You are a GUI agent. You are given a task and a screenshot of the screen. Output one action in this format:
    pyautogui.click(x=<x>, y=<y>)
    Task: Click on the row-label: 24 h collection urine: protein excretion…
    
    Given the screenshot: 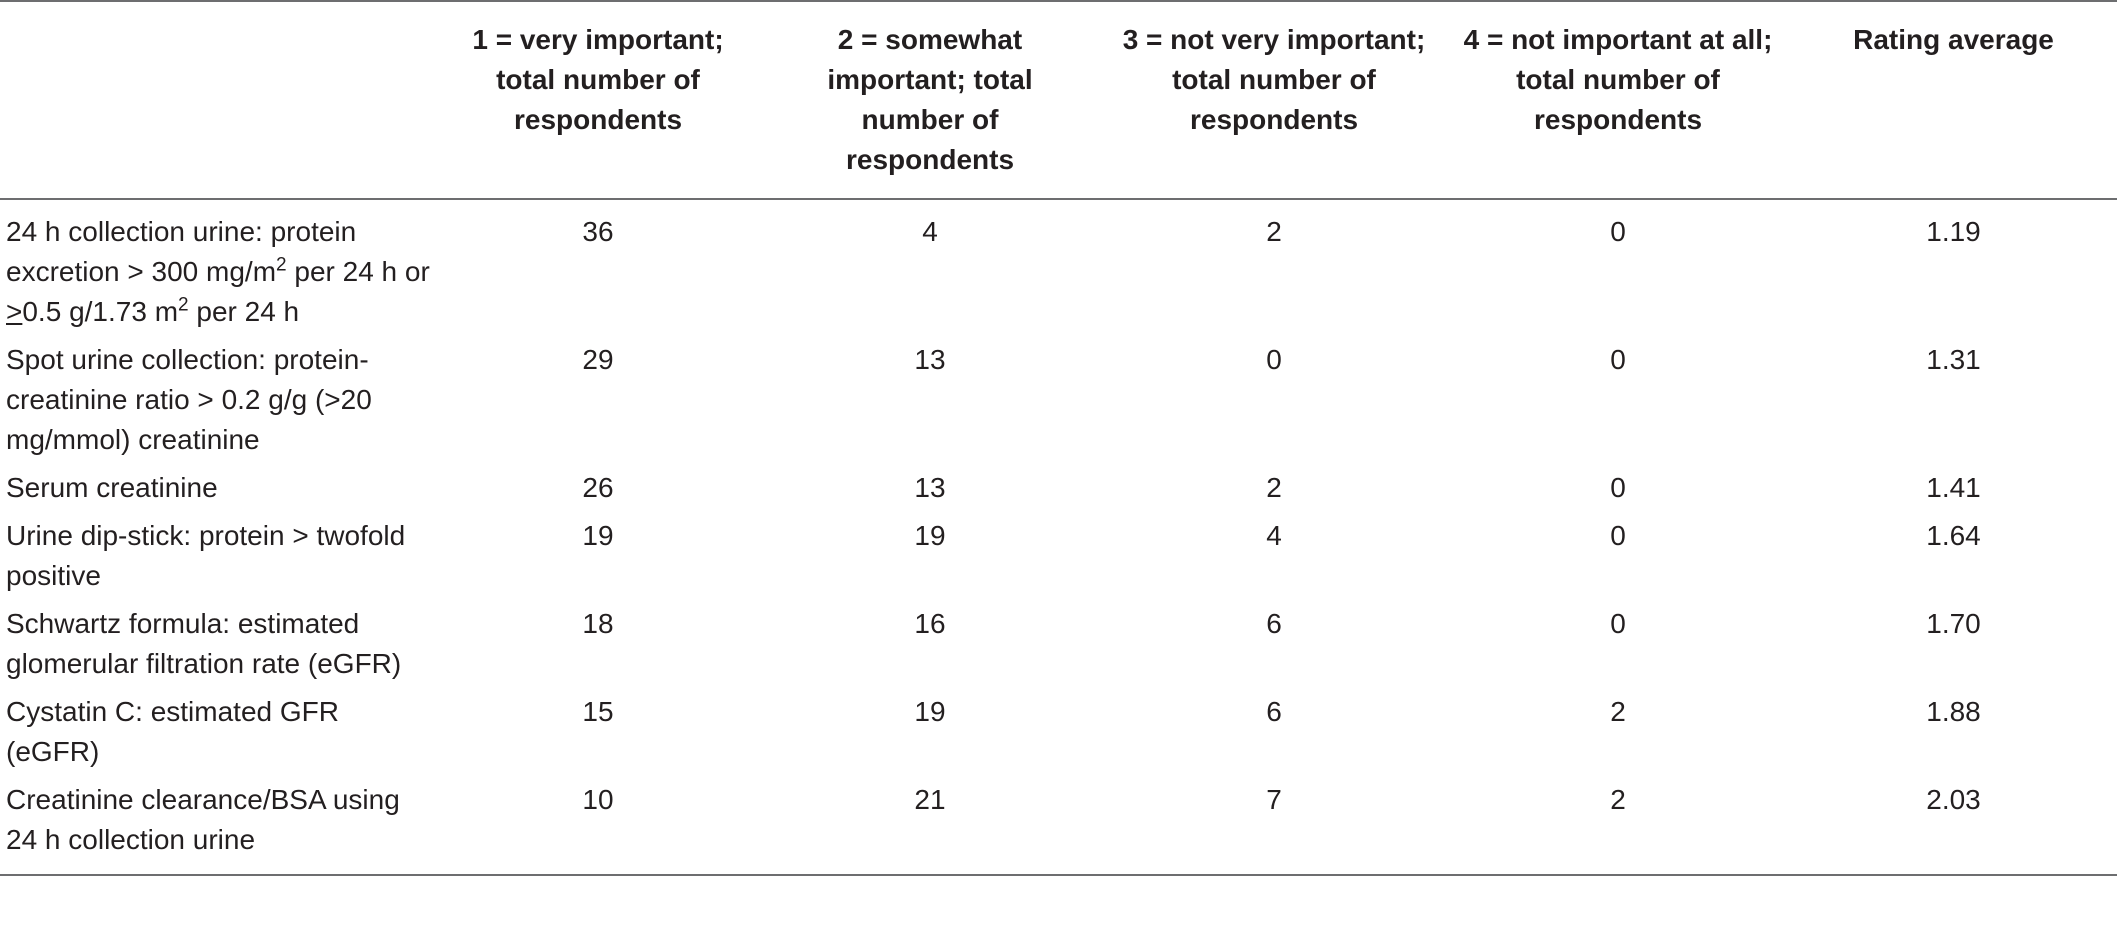 What is the action you would take?
    pyautogui.click(x=219, y=267)
    